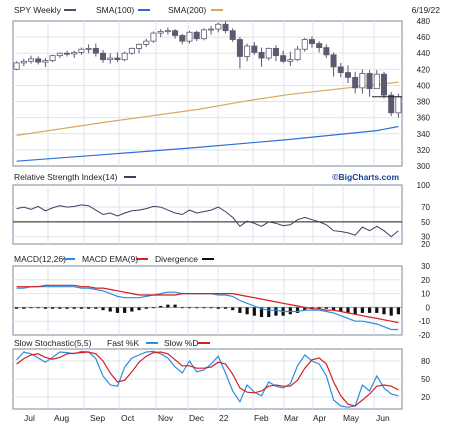 The height and width of the screenshot is (434, 450). I want to click on chart-header: SPY Weekly SMA(100) SMA(200) 6/19/22, so click(227, 10).